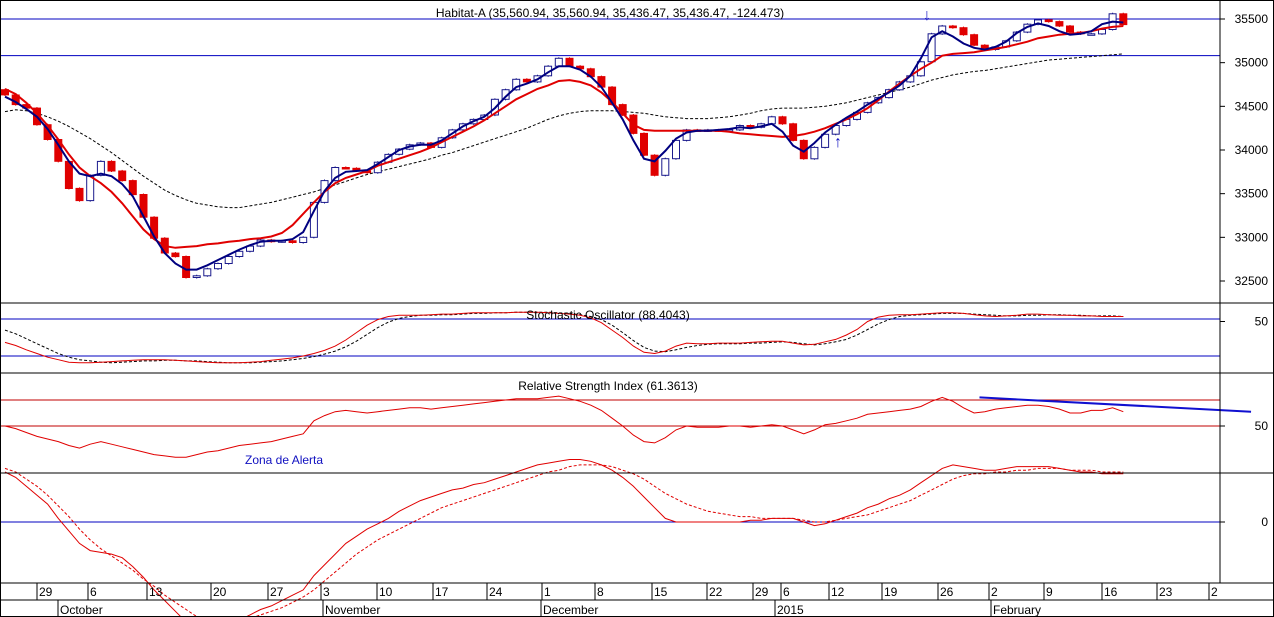 This screenshot has height=617, width=1274. What do you see at coordinates (607, 386) in the screenshot?
I see `rsi-title: Relative Strength Index (61.3613)` at bounding box center [607, 386].